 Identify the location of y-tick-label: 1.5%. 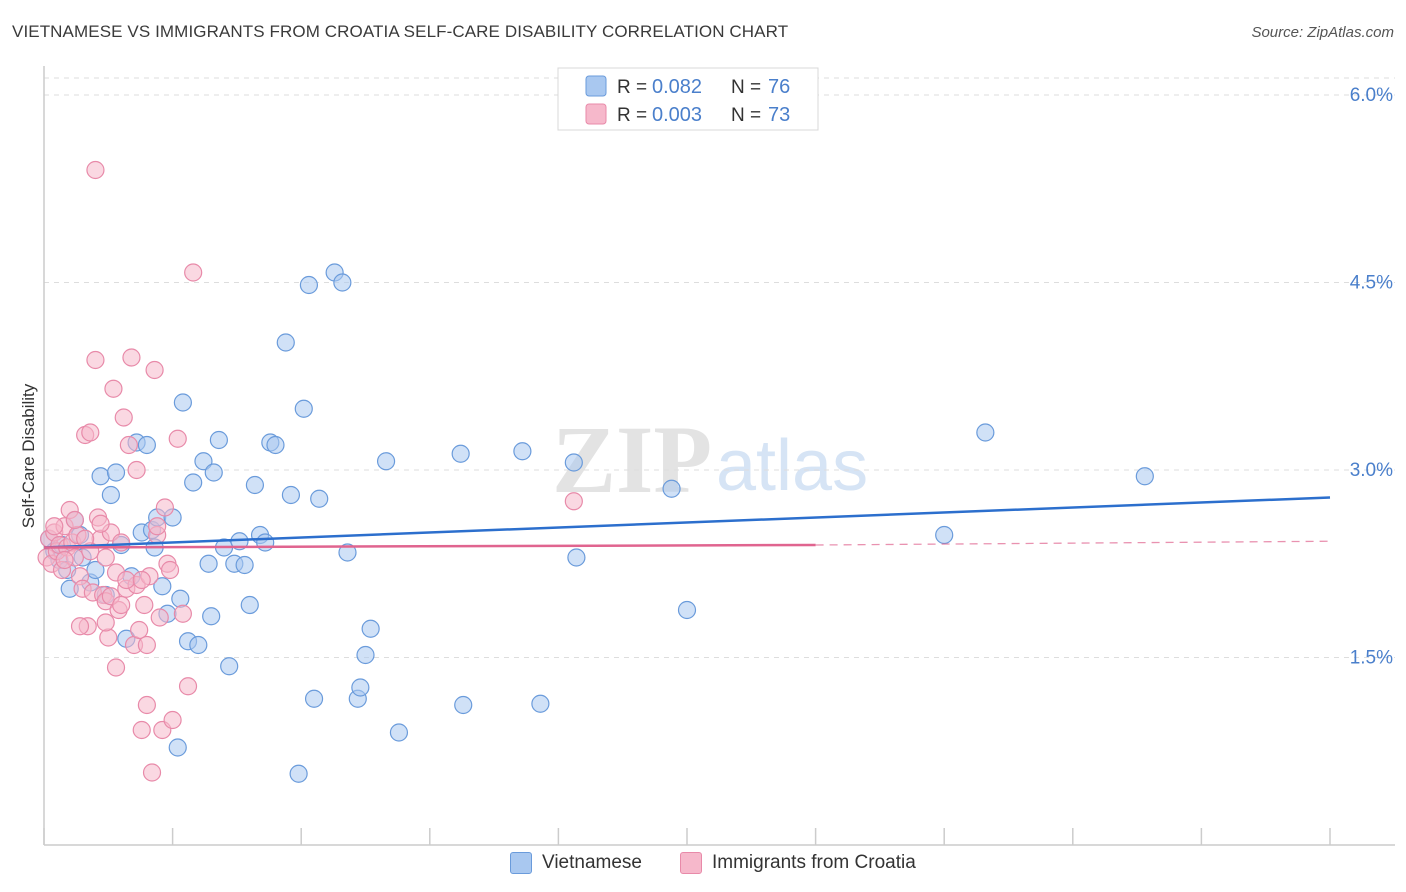
(1371, 658).